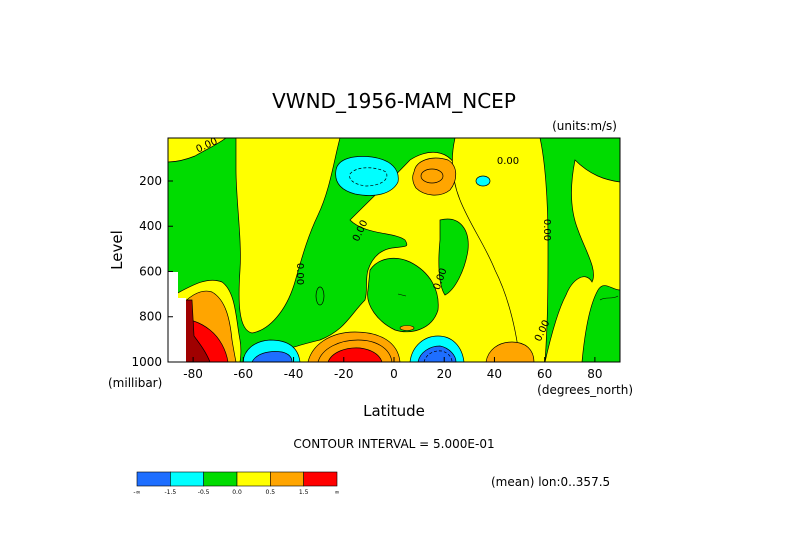 Image resolution: width=789 pixels, height=558 pixels. I want to click on region-cyan-upper, so click(367, 176).